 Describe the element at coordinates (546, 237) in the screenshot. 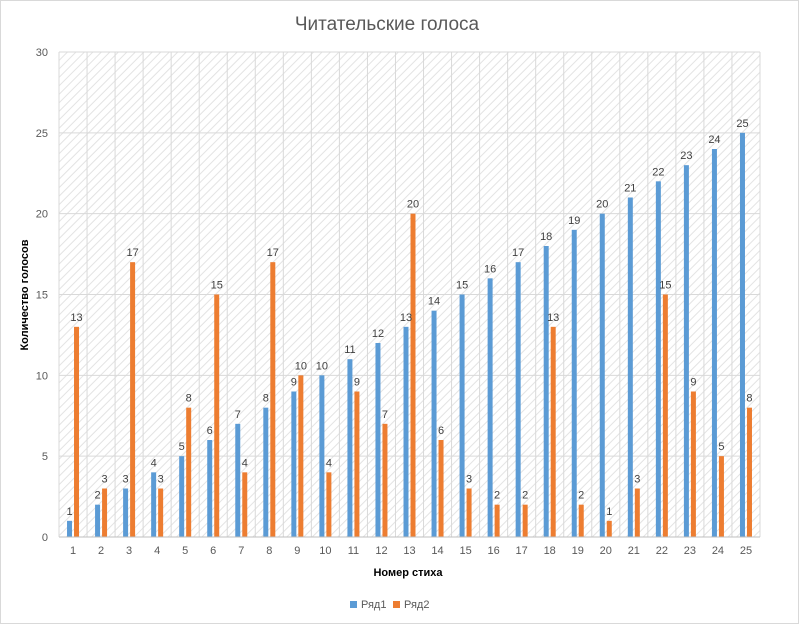

I see `data-label: 18` at that location.